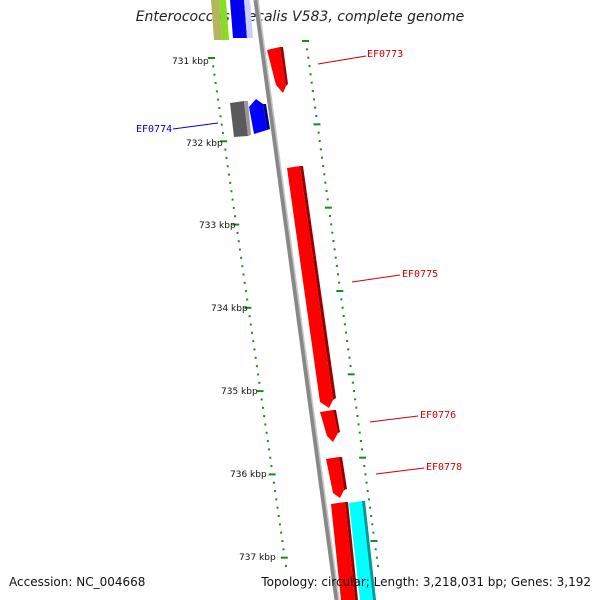  I want to click on gene-EF0778, so click(335, 477).